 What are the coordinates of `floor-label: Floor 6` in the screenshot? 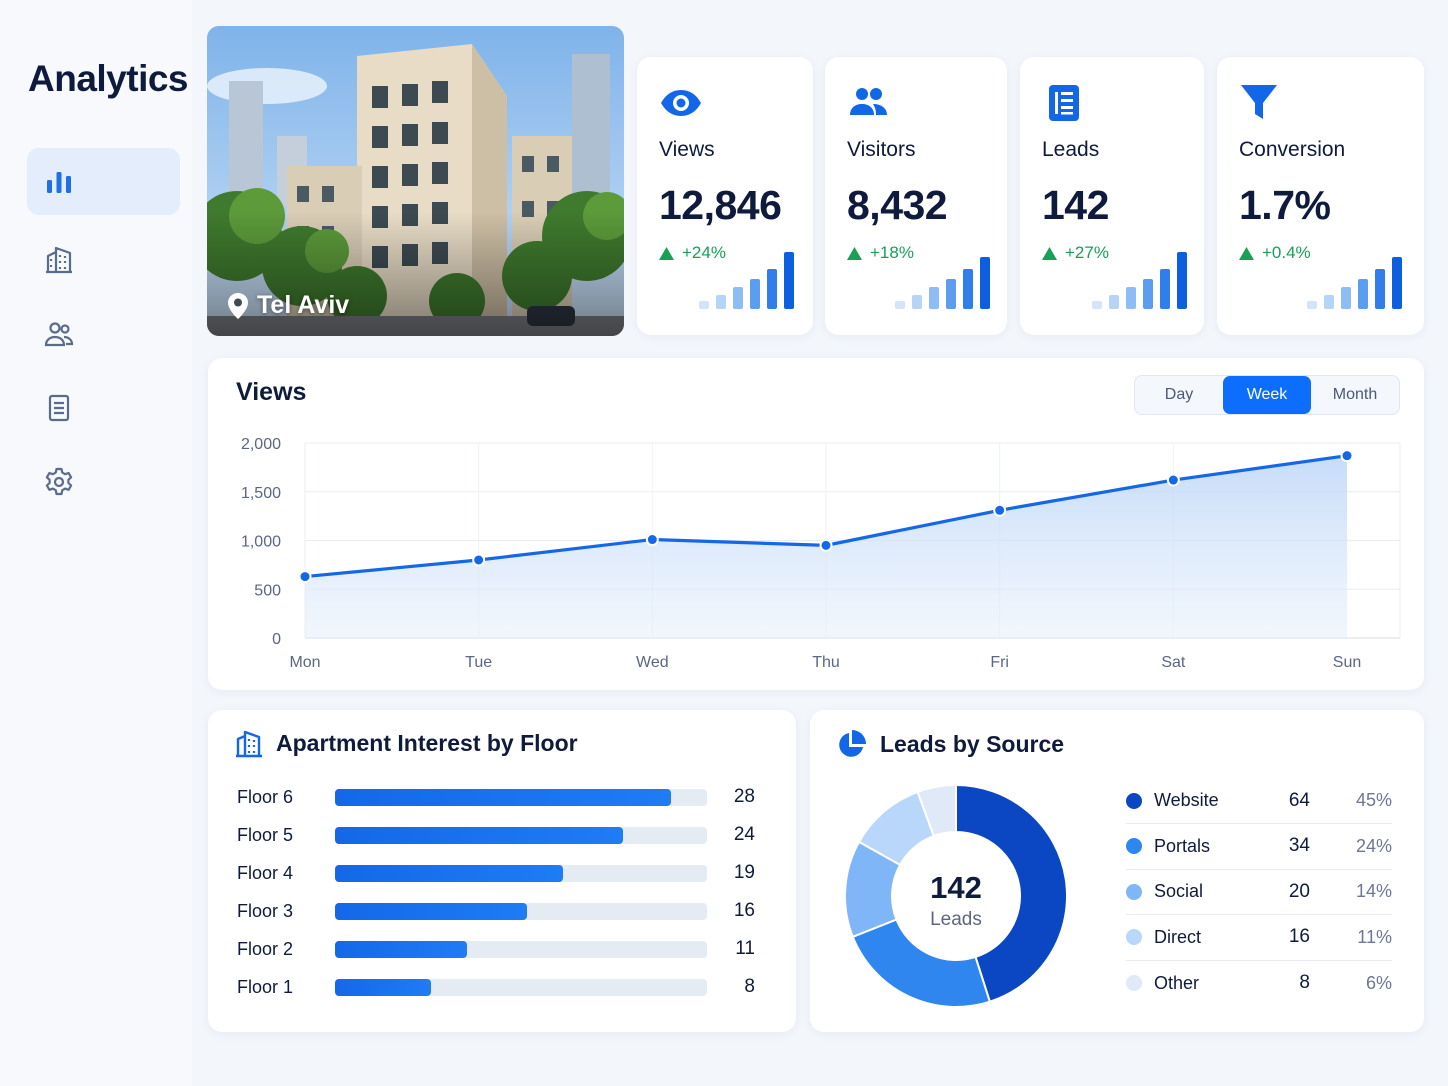 It's located at (265, 796).